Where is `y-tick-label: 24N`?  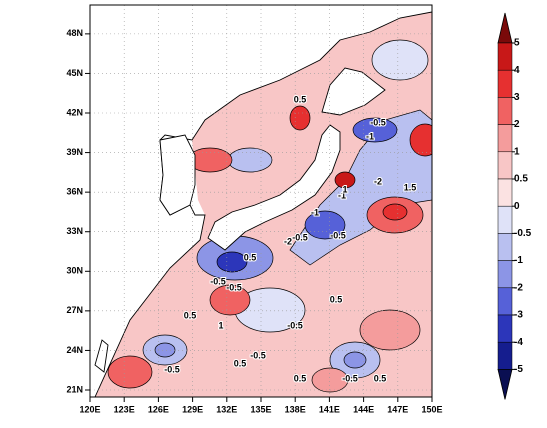
y-tick-label: 24N is located at coordinates (74, 350).